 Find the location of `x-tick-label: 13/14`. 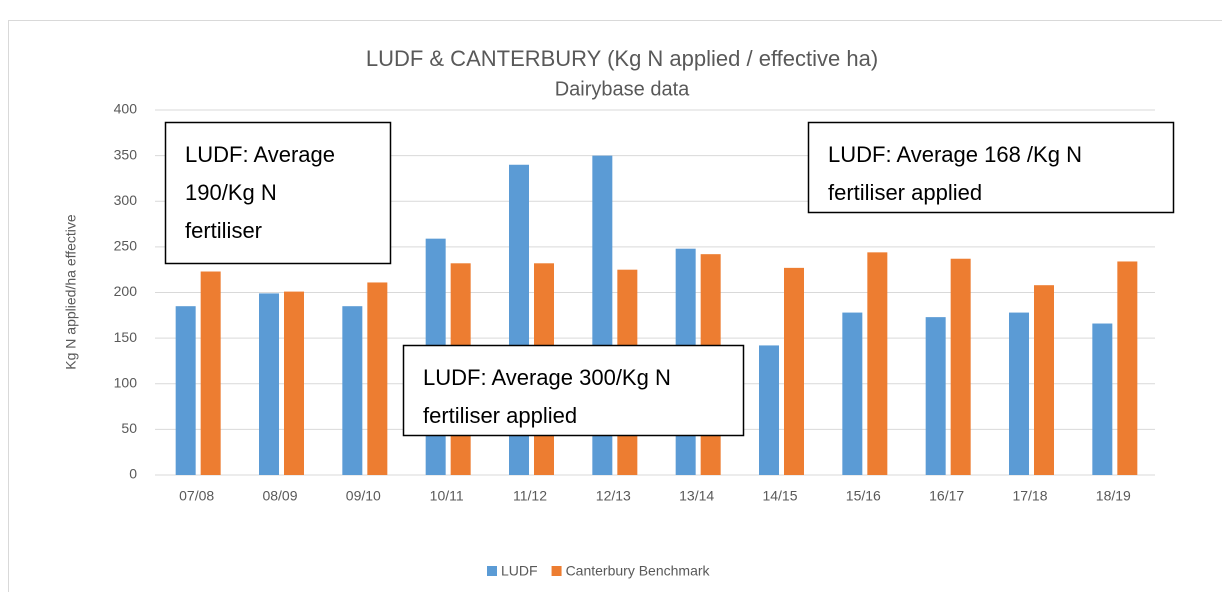

x-tick-label: 13/14 is located at coordinates (696, 496).